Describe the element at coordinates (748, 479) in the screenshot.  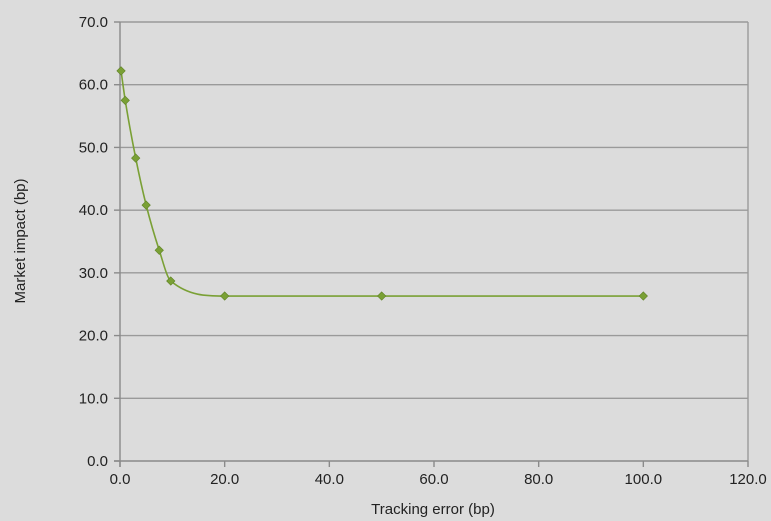
I see `x-tick-label-6: 120.0` at that location.